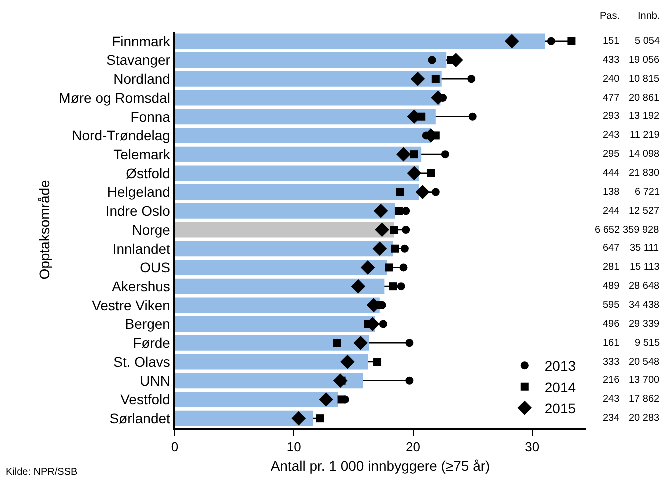 The height and width of the screenshot is (484, 664). I want to click on y-tick-label: Vestfold, so click(145, 400).